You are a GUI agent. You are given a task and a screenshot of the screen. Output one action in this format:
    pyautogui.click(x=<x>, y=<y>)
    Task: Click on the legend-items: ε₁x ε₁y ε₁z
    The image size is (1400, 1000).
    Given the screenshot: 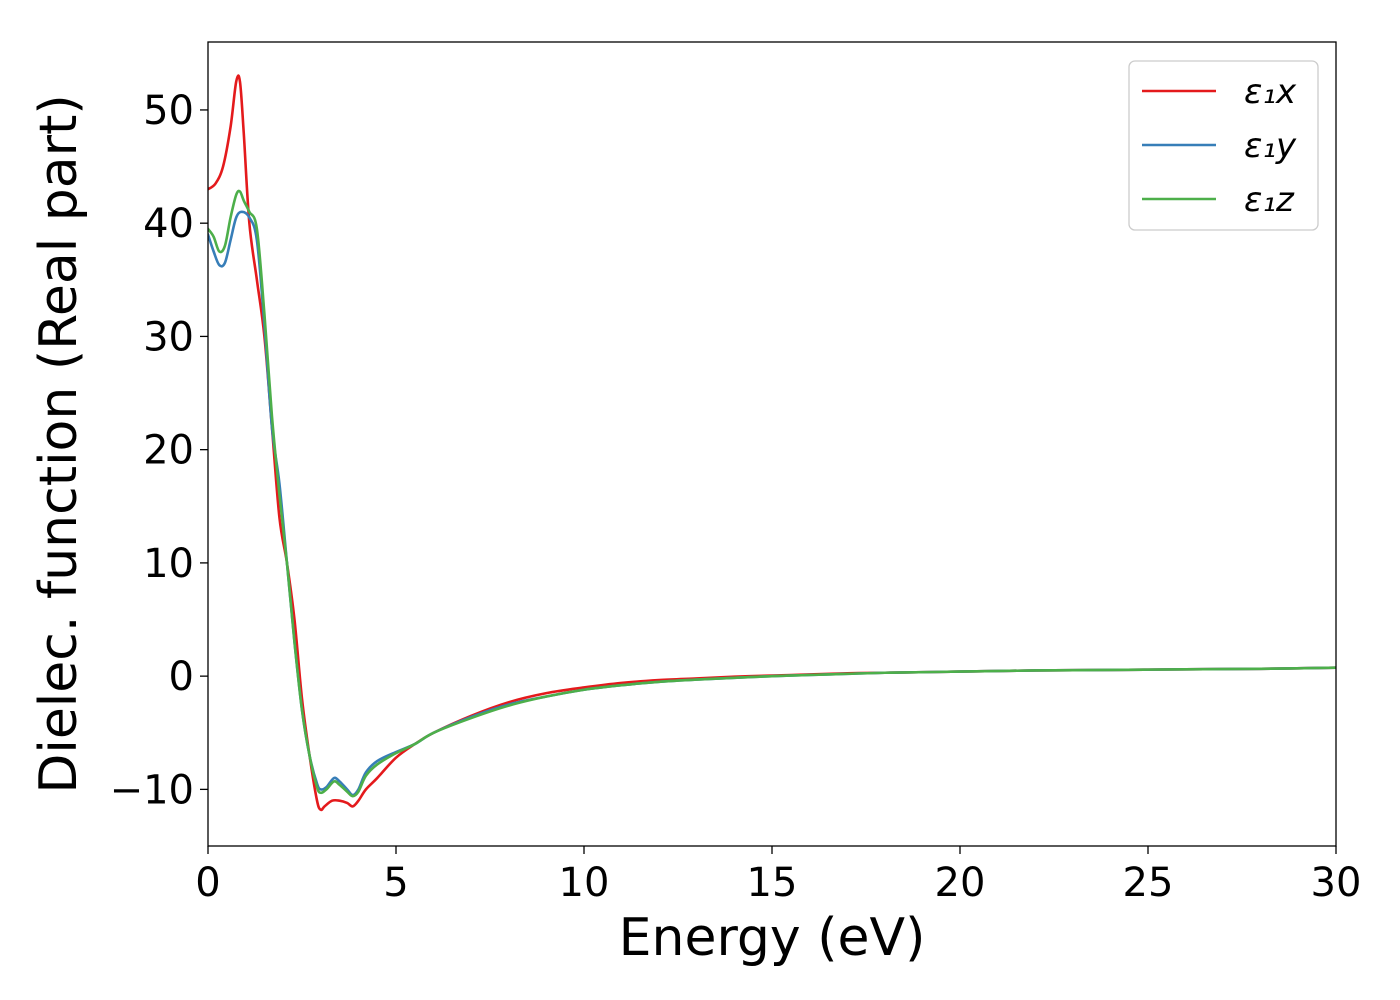 What is the action you would take?
    pyautogui.click(x=1219, y=146)
    